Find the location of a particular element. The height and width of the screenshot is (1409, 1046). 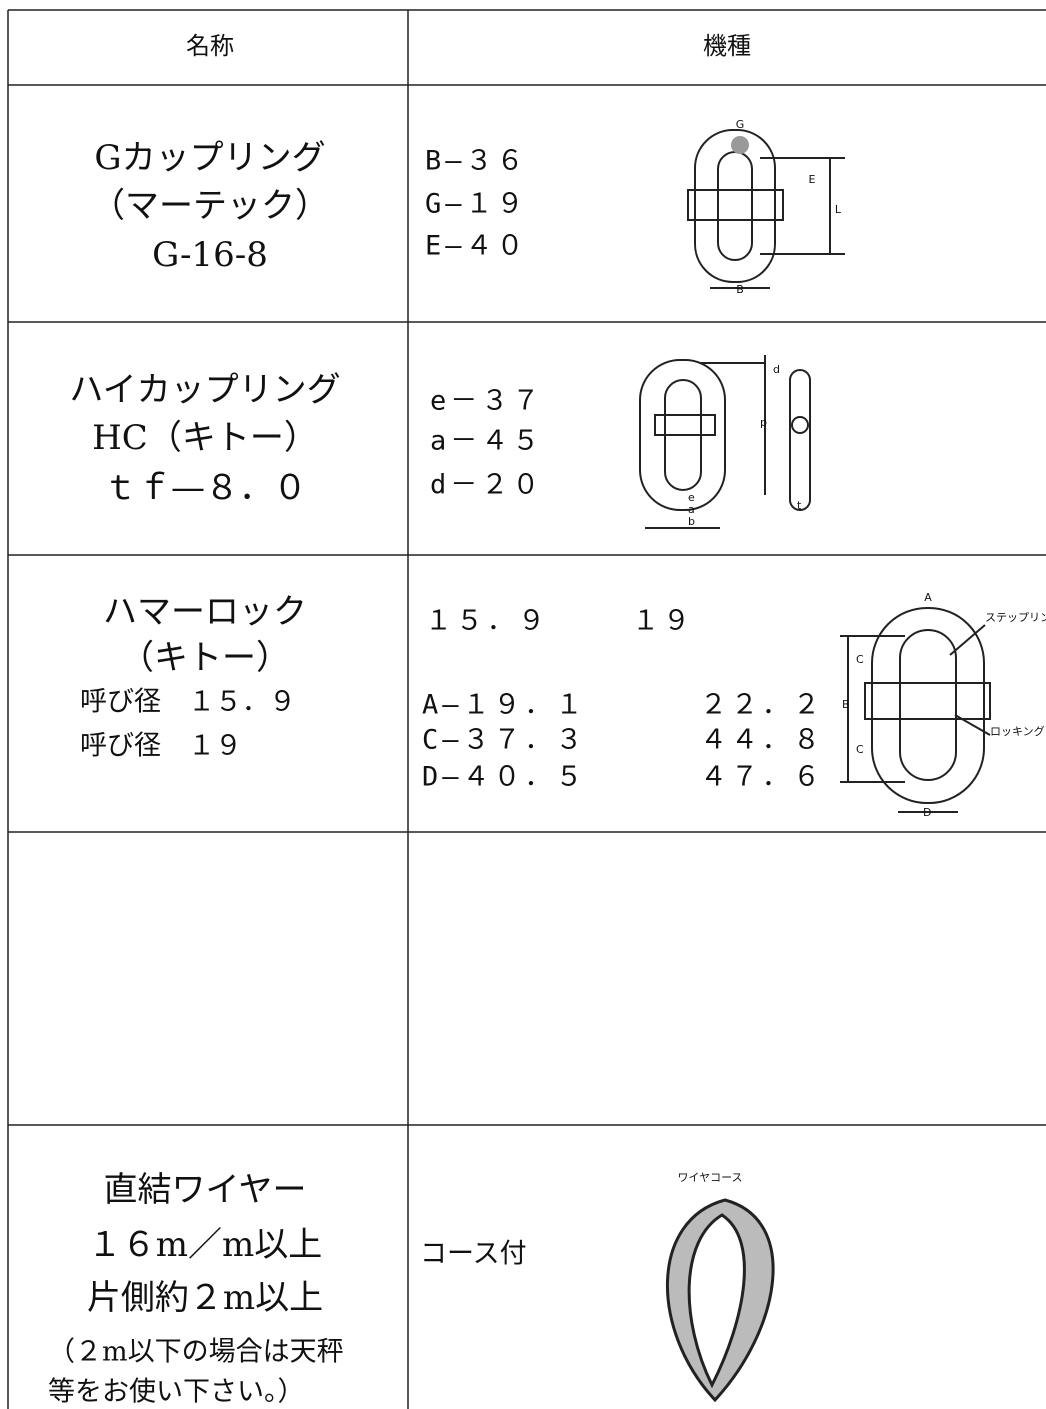

figure-label: ステップリン is located at coordinates (1015, 617).